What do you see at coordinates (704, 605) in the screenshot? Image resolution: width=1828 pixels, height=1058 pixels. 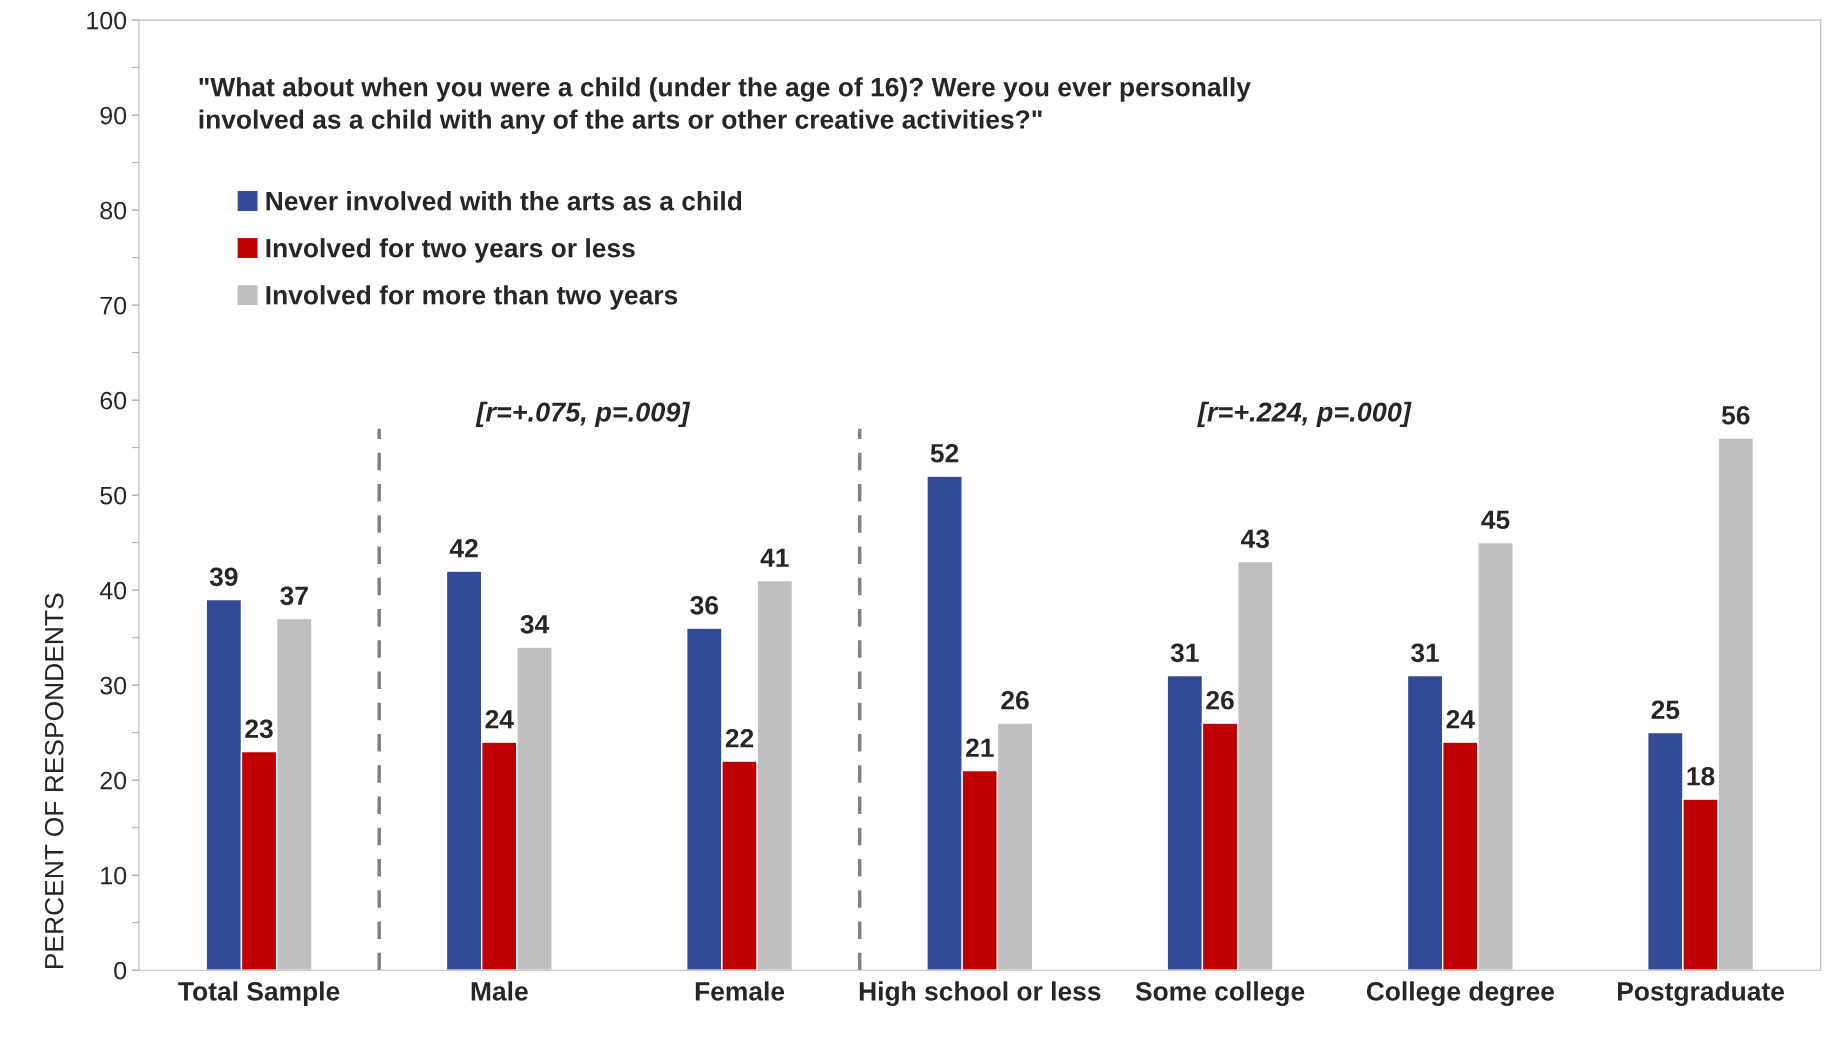 I see `data-label: 36` at bounding box center [704, 605].